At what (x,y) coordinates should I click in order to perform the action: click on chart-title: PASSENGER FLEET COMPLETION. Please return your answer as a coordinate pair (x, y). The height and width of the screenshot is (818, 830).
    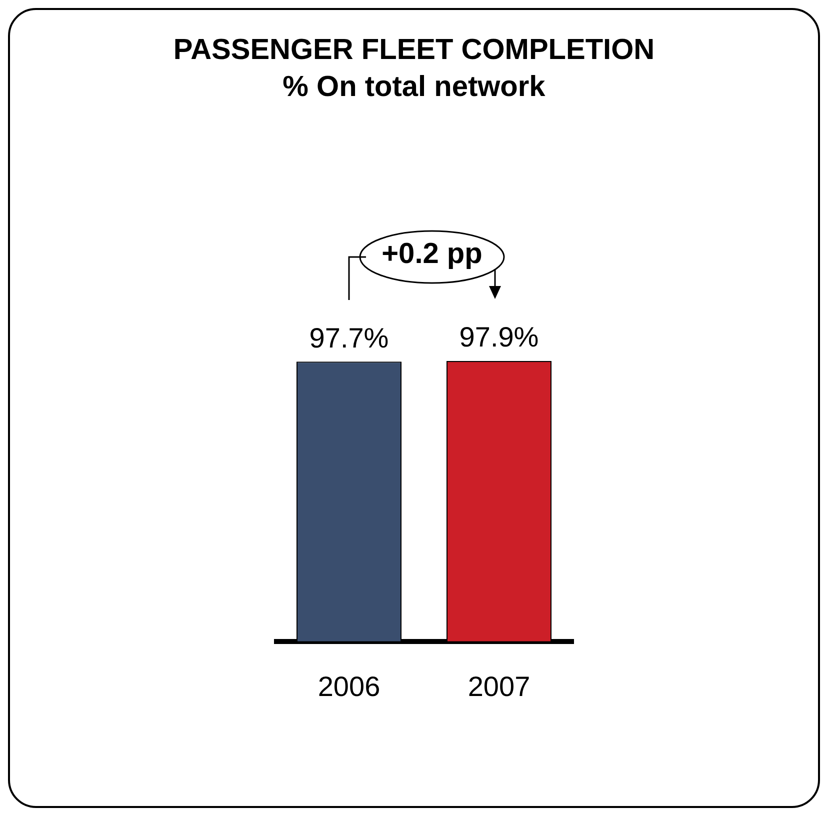
    Looking at the image, I should click on (414, 50).